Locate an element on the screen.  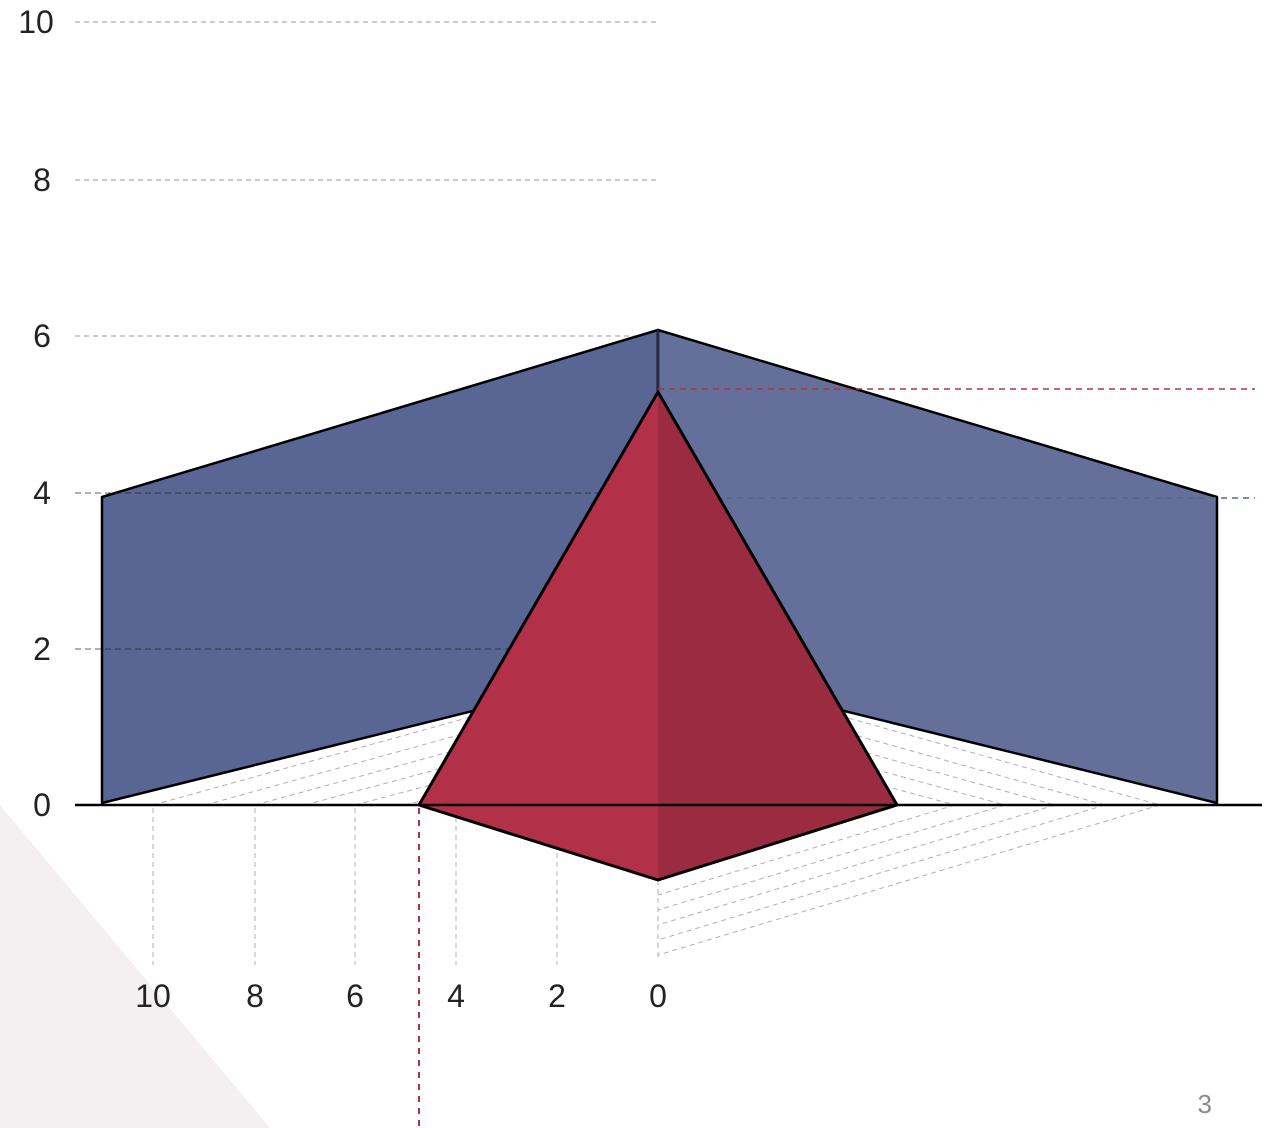
page-number: 3 is located at coordinates (1204, 1104).